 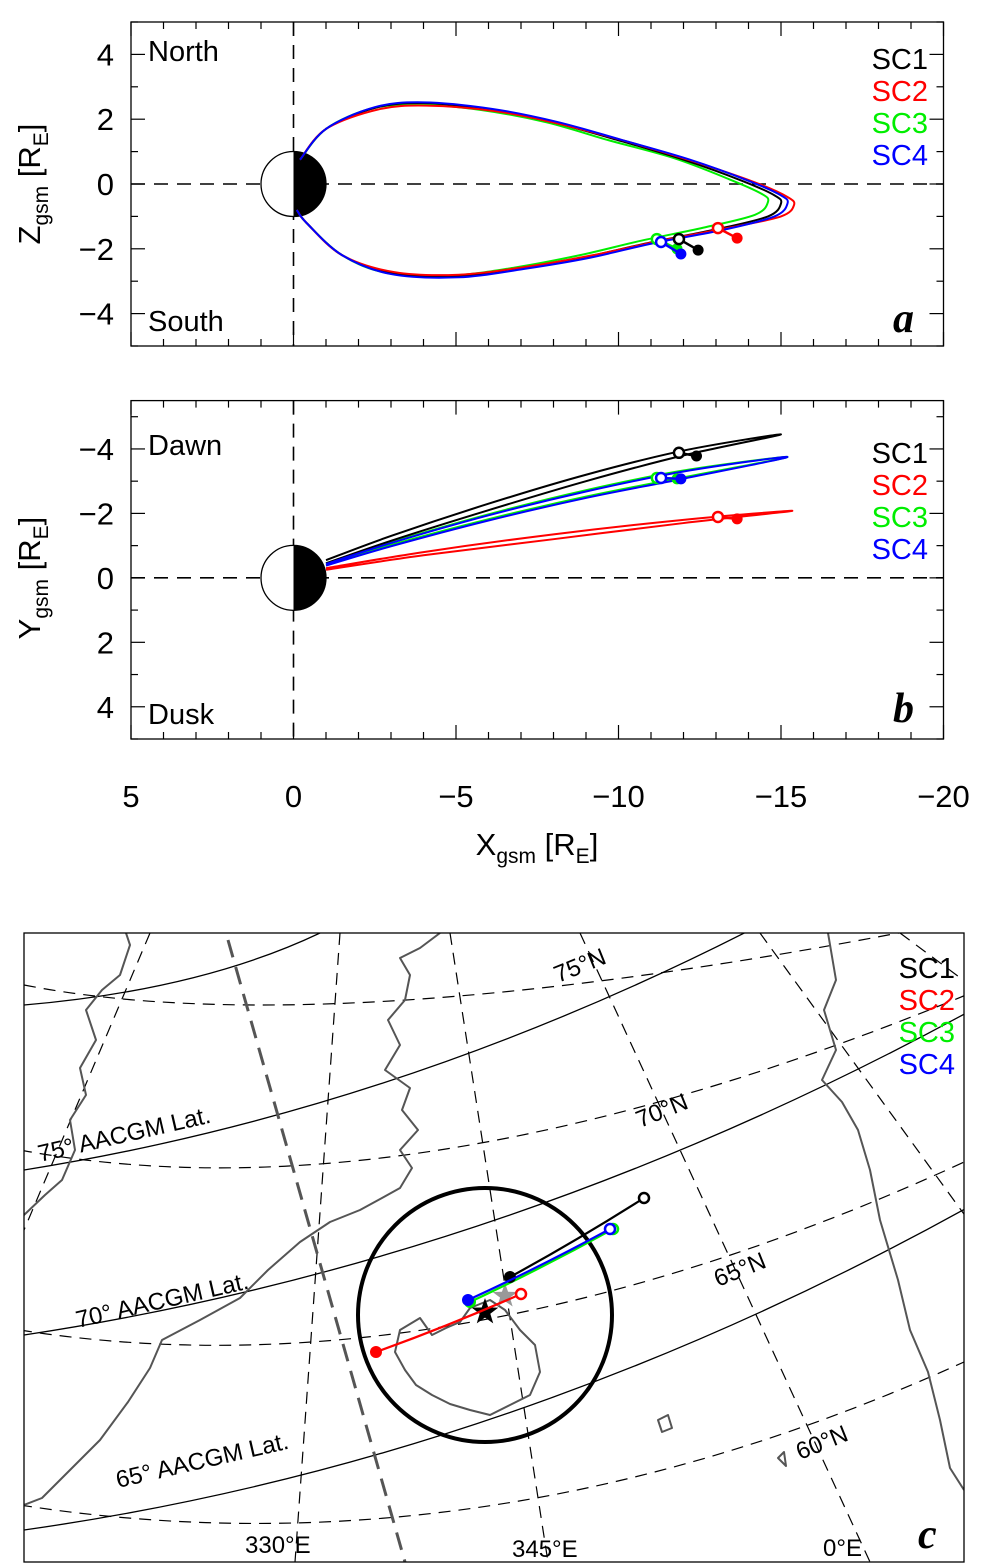 I want to click on footprint-track-sc1, so click(x=577, y=1237).